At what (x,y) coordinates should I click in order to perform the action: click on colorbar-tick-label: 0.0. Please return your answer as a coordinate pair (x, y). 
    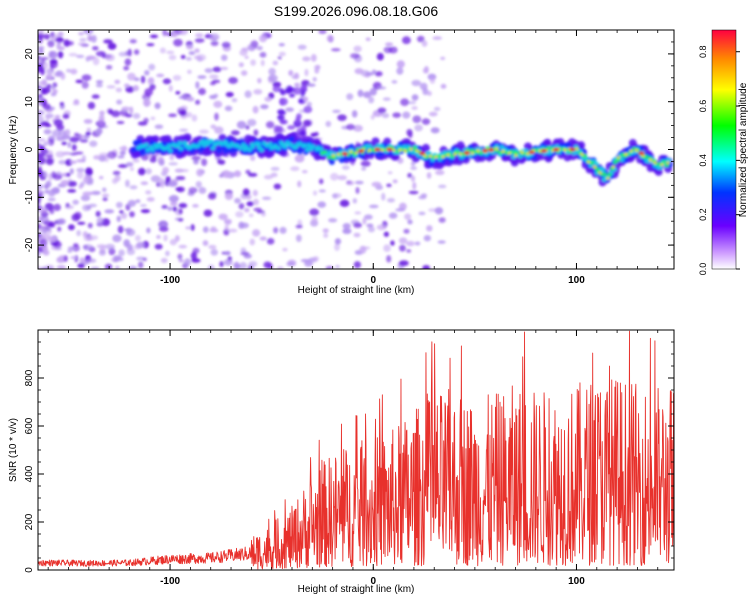
    Looking at the image, I should click on (703, 269).